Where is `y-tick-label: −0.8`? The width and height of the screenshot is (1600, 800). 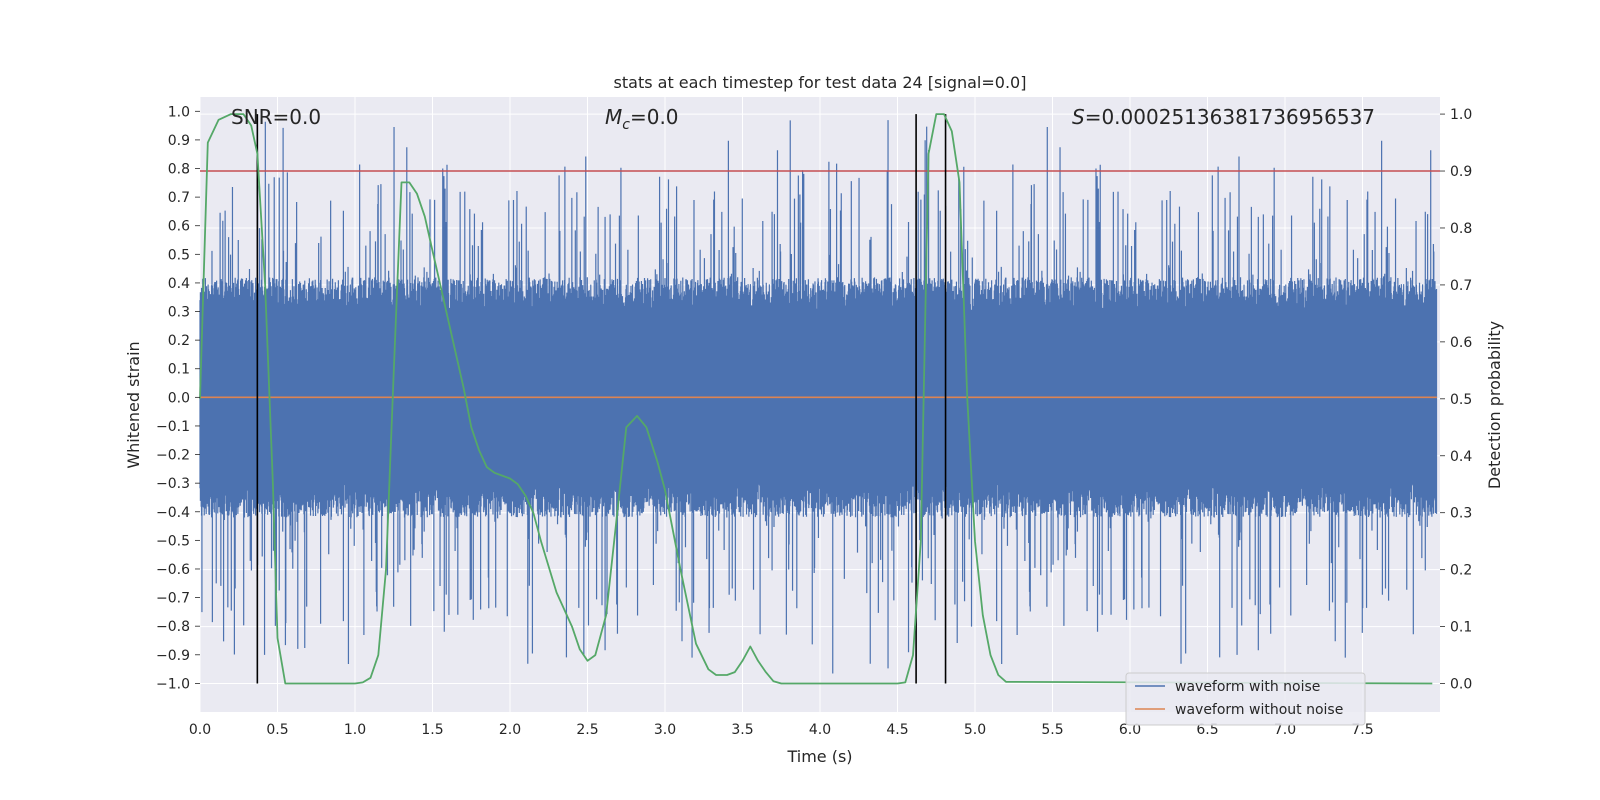
y-tick-label: −0.8 is located at coordinates (173, 627).